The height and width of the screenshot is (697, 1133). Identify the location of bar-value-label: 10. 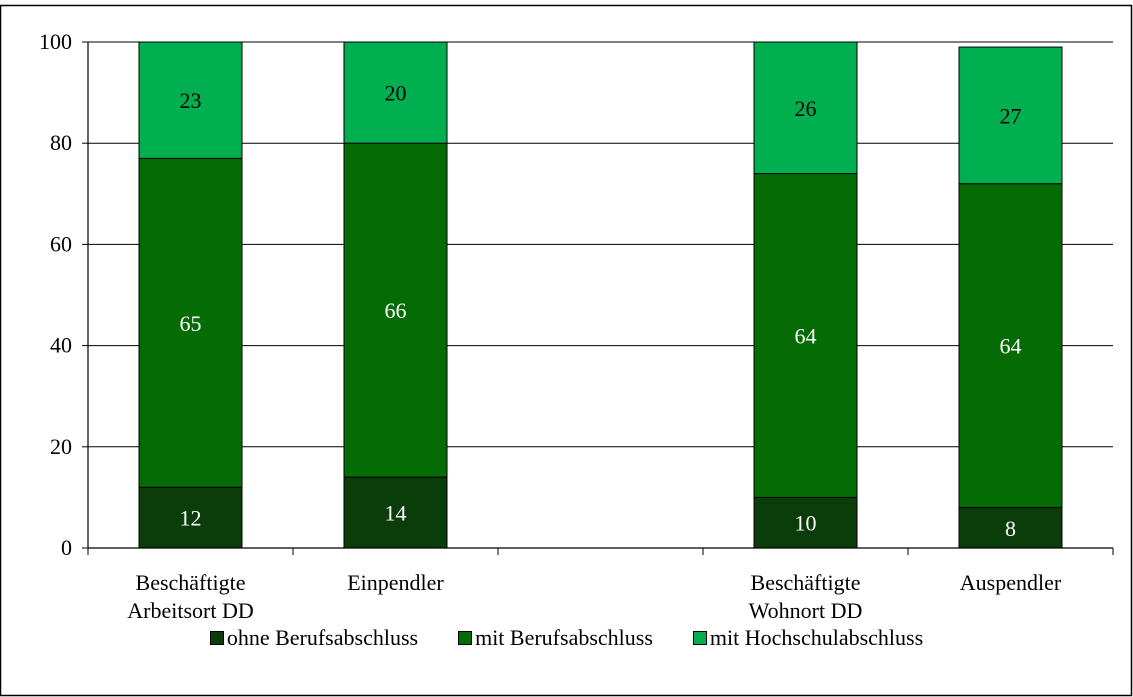
(806, 523).